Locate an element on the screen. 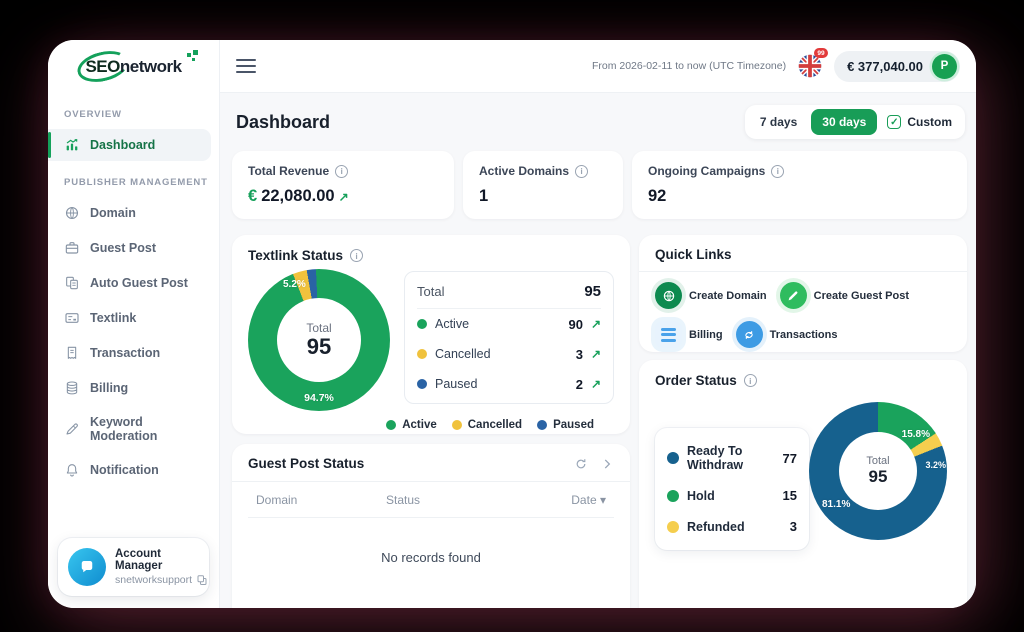  legend-row-ready-to-withdraw: Ready To Withdraw 77 is located at coordinates (732, 458).